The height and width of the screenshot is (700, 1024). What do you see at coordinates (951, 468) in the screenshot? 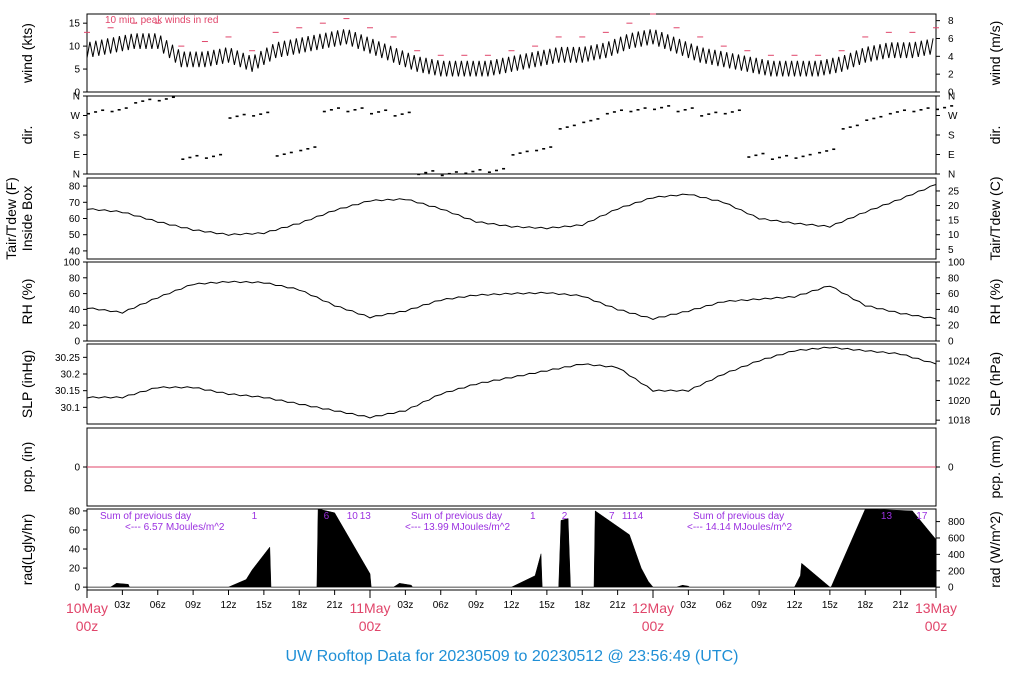
I see `pcp-ytick-label-right: 0` at bounding box center [951, 468].